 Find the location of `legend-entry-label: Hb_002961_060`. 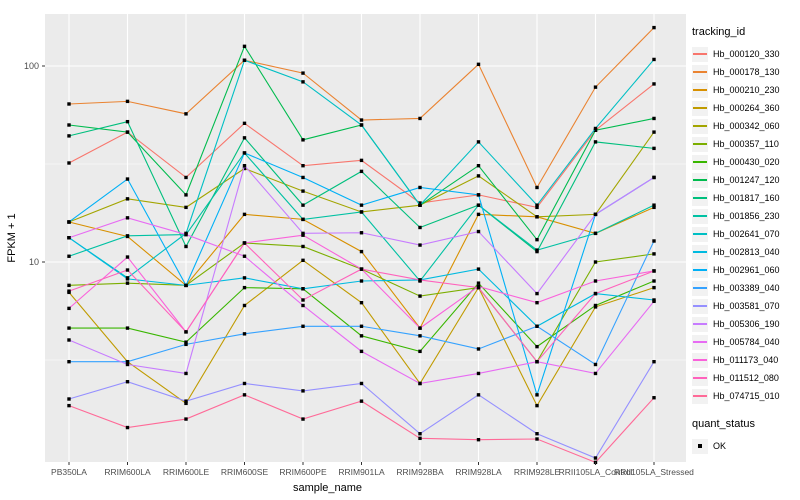

legend-entry-label: Hb_002961_060 is located at coordinates (746, 270).